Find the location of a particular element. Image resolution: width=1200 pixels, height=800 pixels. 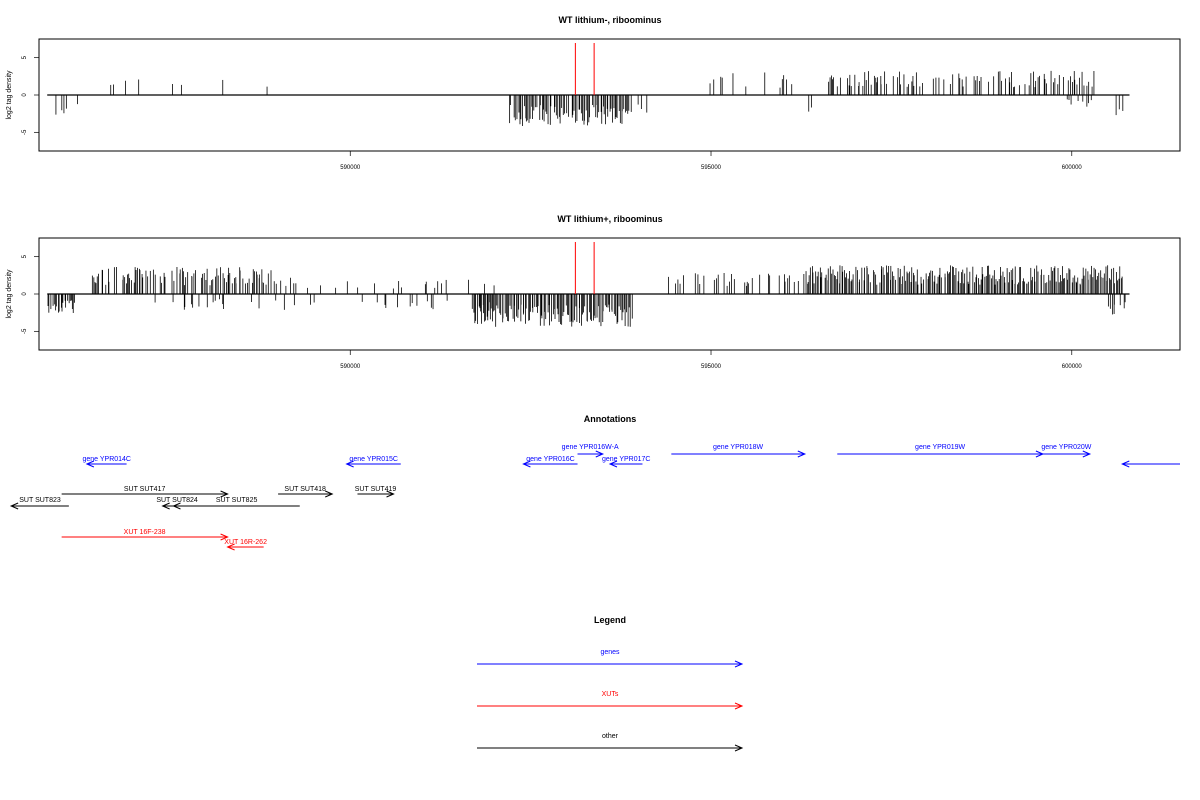

feature-label: gene YPR017C is located at coordinates (626, 459).